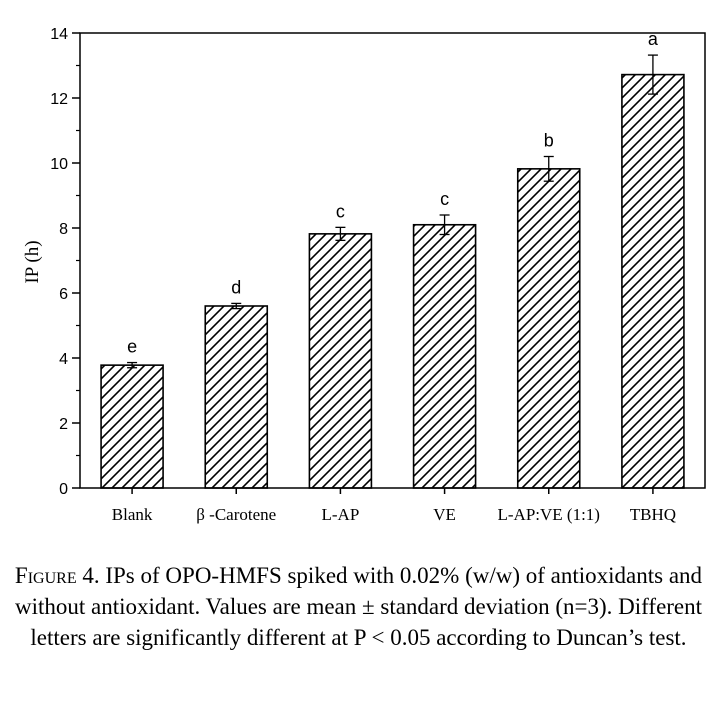  I want to click on x-category-label: VE, so click(444, 514).